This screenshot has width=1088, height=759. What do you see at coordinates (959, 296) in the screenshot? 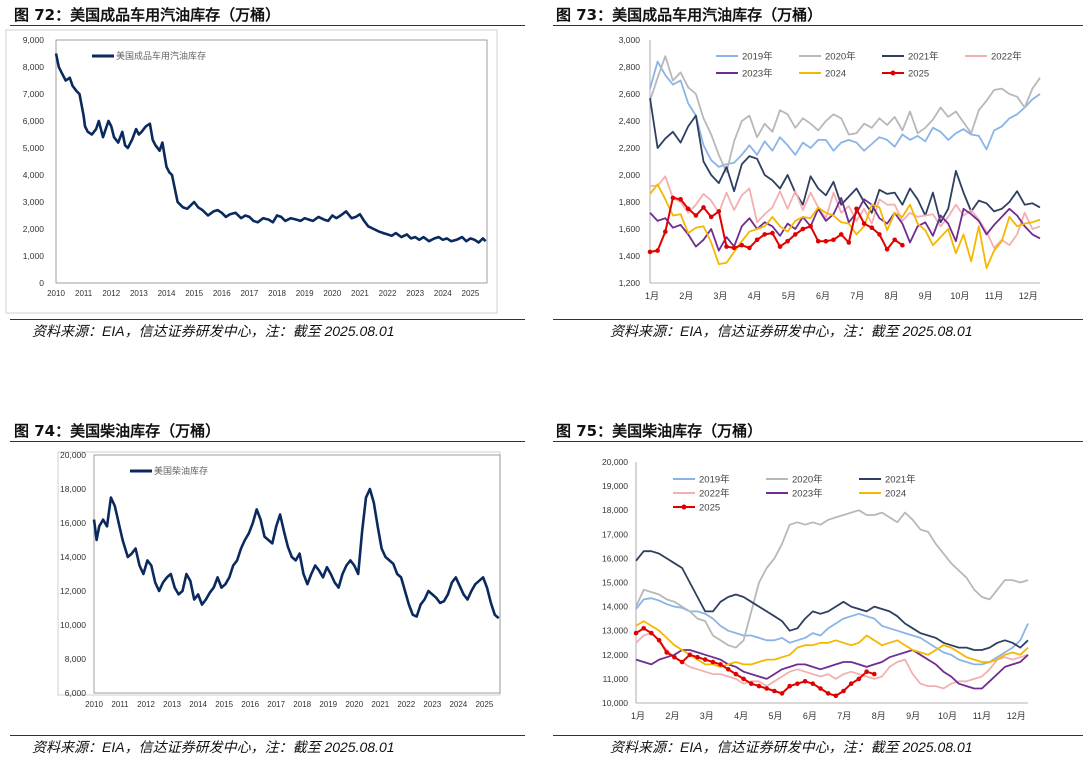
I see `x-tick-label: 10月` at bounding box center [959, 296].